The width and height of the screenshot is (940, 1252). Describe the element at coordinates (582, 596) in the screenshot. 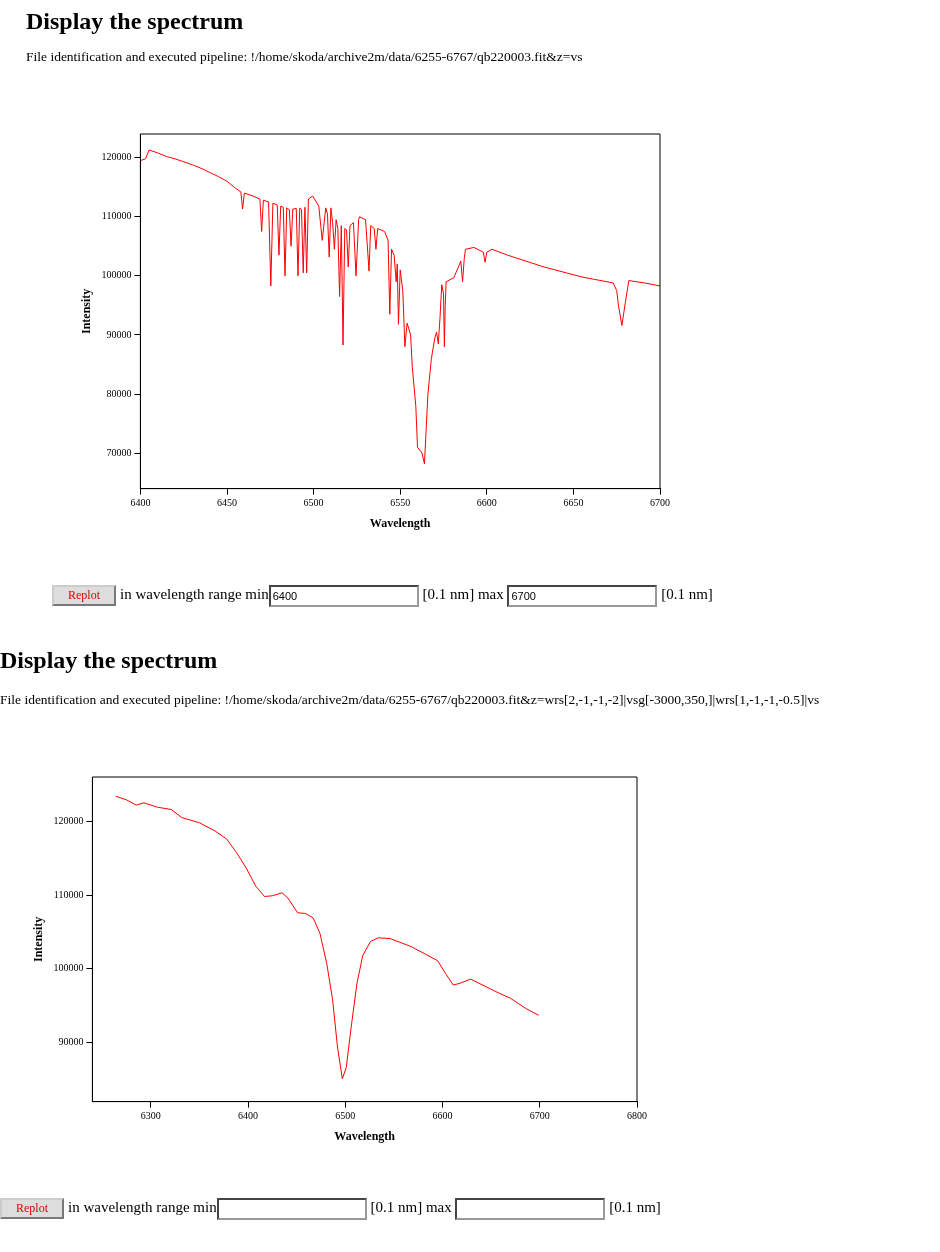

I see `text-field: 6700` at that location.